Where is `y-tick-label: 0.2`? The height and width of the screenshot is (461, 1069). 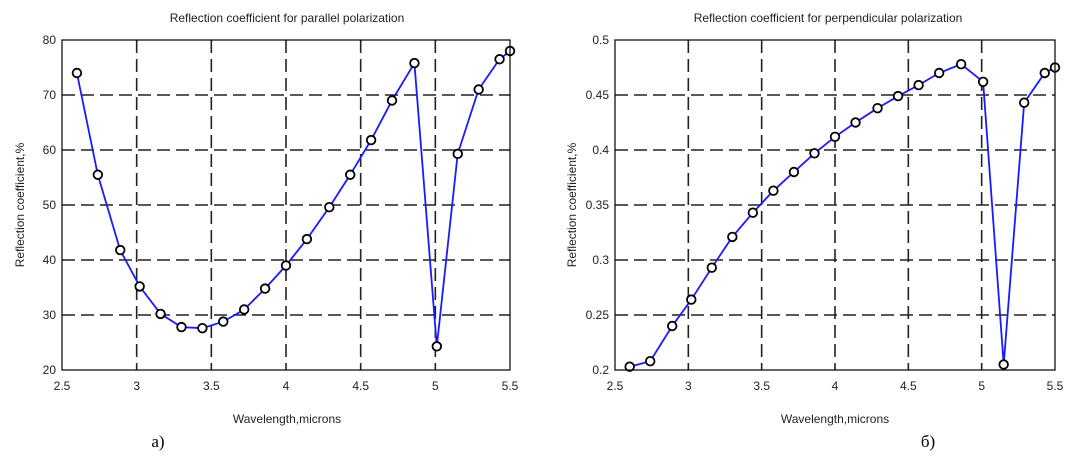 y-tick-label: 0.2 is located at coordinates (600, 370).